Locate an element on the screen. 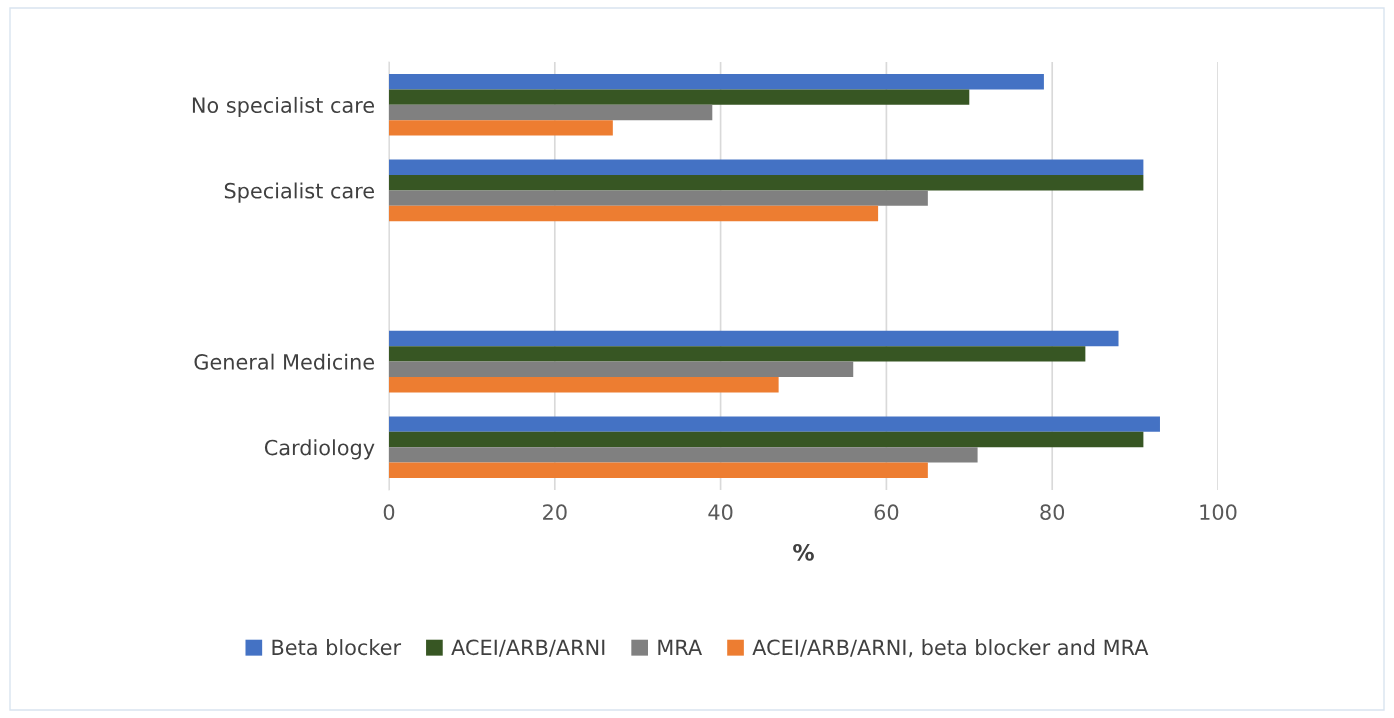  legend-label: Beta blocker is located at coordinates (337, 647).